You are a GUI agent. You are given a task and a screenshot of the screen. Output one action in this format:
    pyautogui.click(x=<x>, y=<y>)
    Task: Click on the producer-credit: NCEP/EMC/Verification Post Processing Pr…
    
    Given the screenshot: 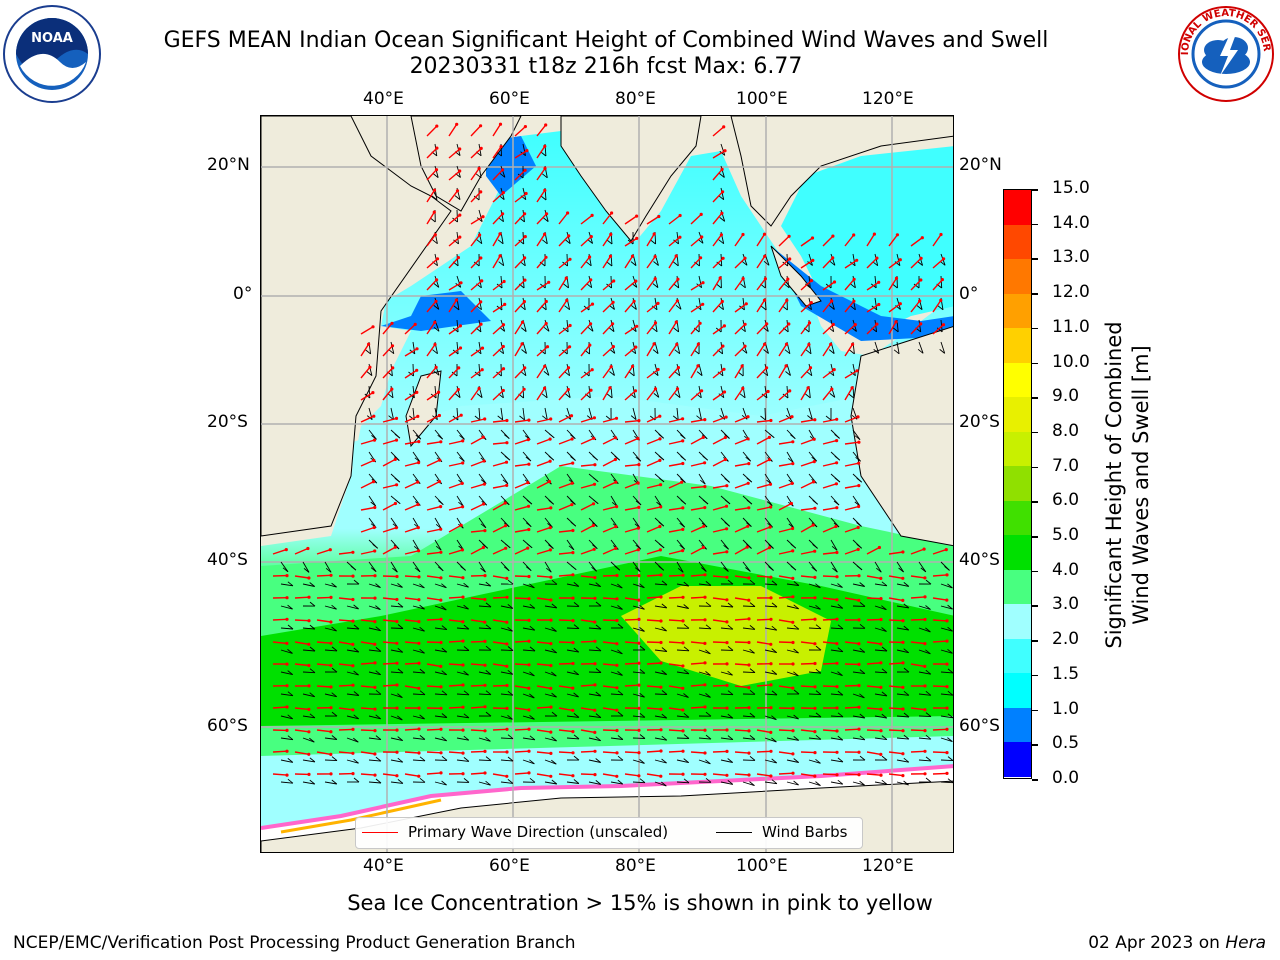 What is the action you would take?
    pyautogui.click(x=294, y=943)
    